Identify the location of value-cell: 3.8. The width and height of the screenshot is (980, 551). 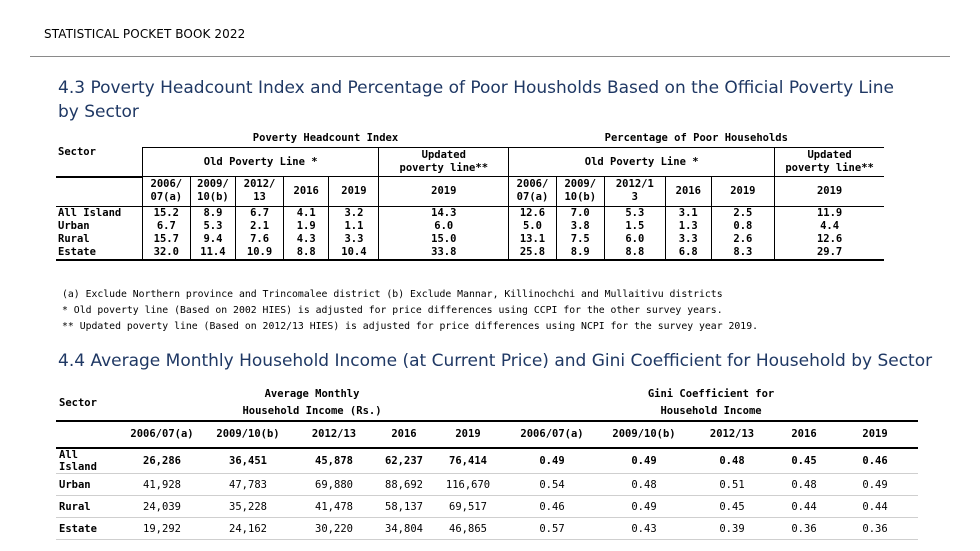
(580, 226).